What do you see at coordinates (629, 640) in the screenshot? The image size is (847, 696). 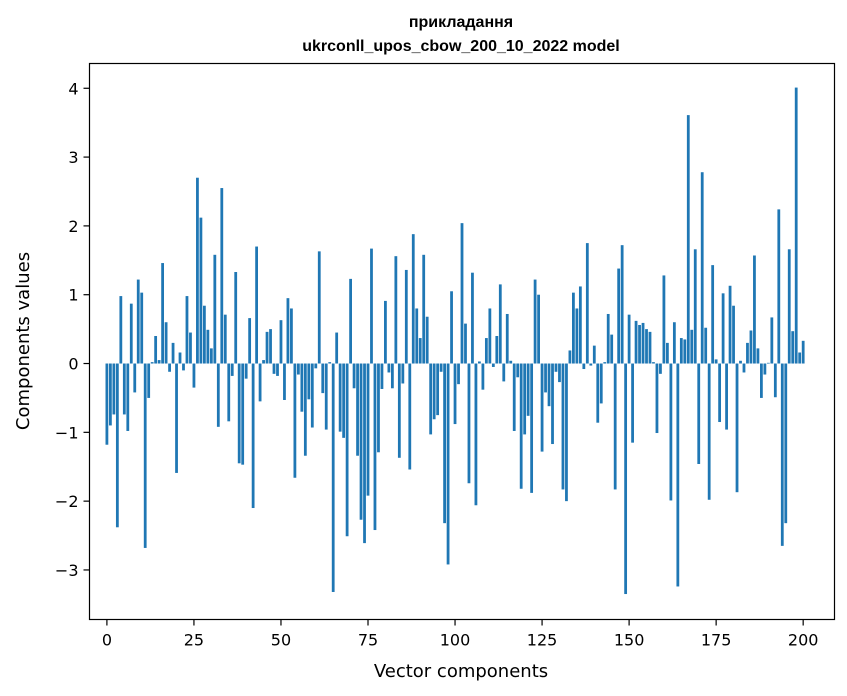 I see `x-tick-label: 150` at bounding box center [629, 640].